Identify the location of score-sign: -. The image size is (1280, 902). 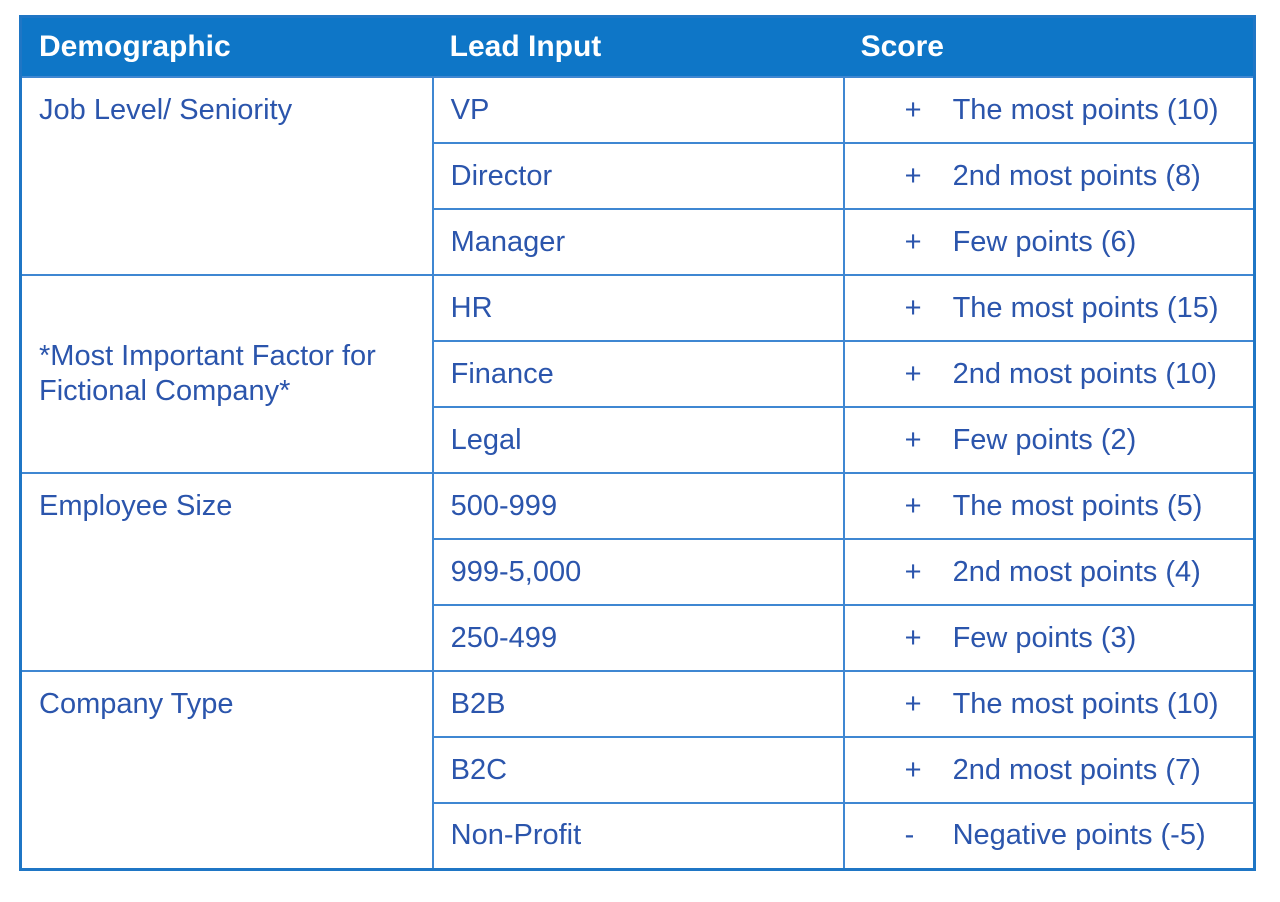
(909, 835).